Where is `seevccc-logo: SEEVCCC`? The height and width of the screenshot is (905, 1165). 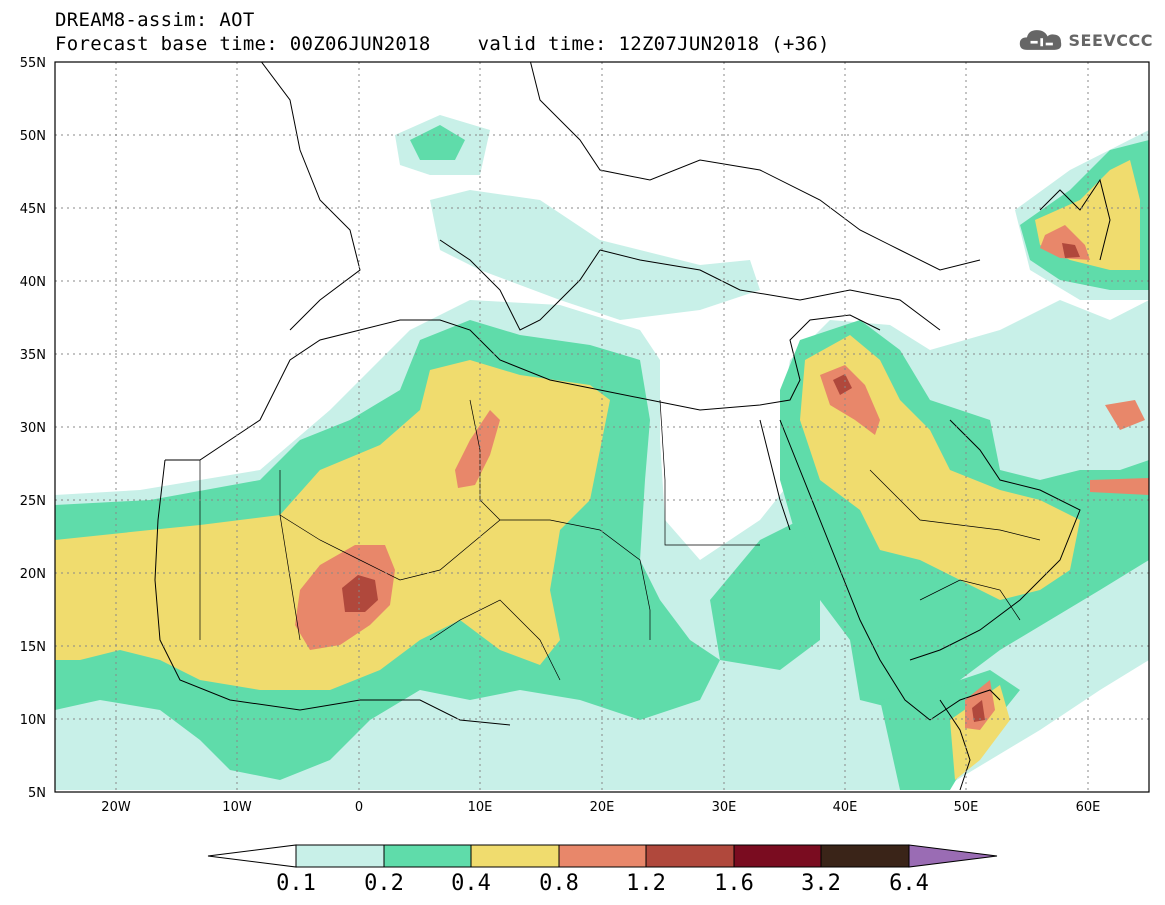
seevccc-logo: SEEVCCC is located at coordinates (1085, 40).